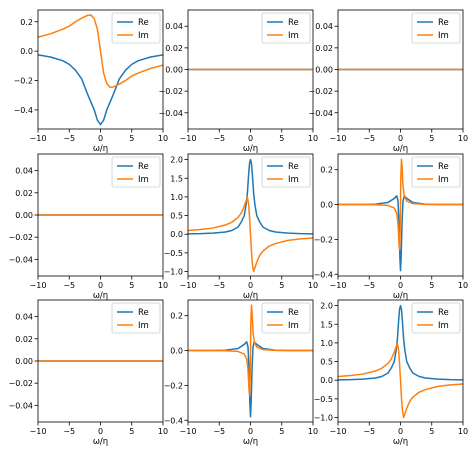 This screenshot has height=456, width=474. What do you see at coordinates (23, 110) in the screenshot?
I see `y-tick-label: −0.4` at bounding box center [23, 110].